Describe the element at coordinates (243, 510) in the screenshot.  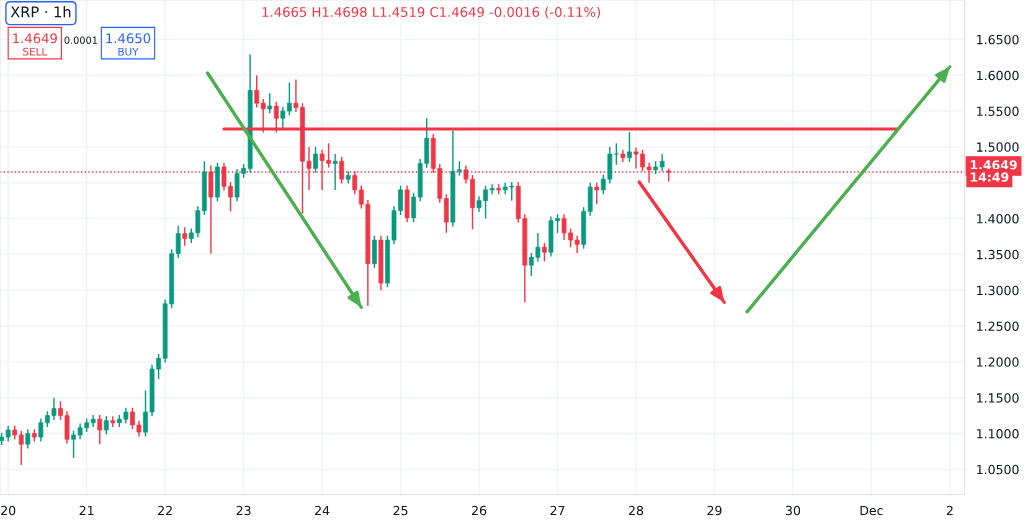
I see `x-tick-label: 23` at that location.